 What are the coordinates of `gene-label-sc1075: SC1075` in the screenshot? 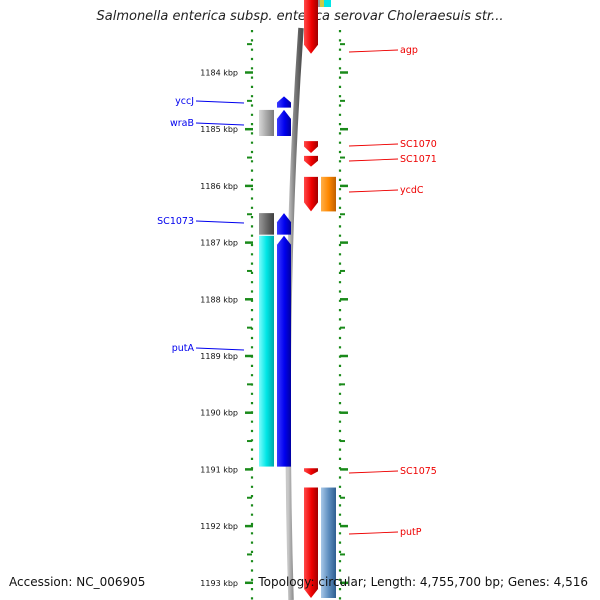 It's located at (418, 471).